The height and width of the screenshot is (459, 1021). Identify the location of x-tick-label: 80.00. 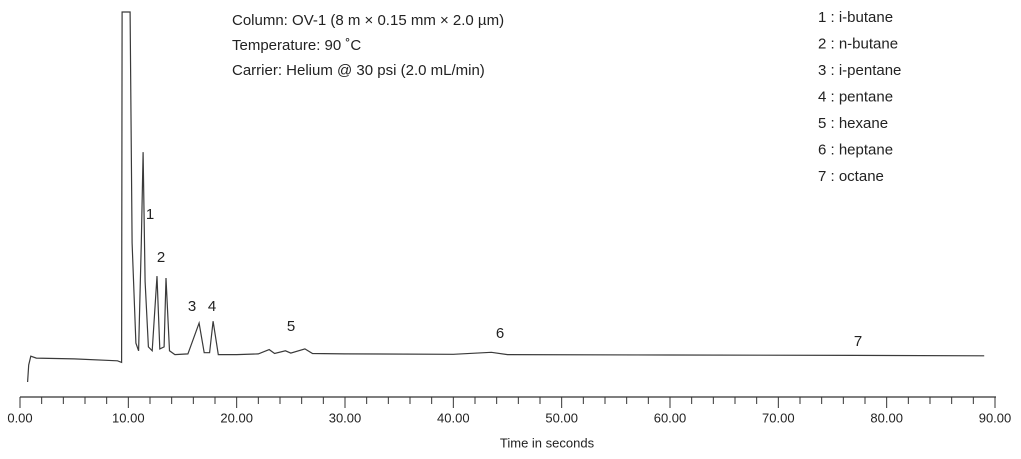
(886, 417).